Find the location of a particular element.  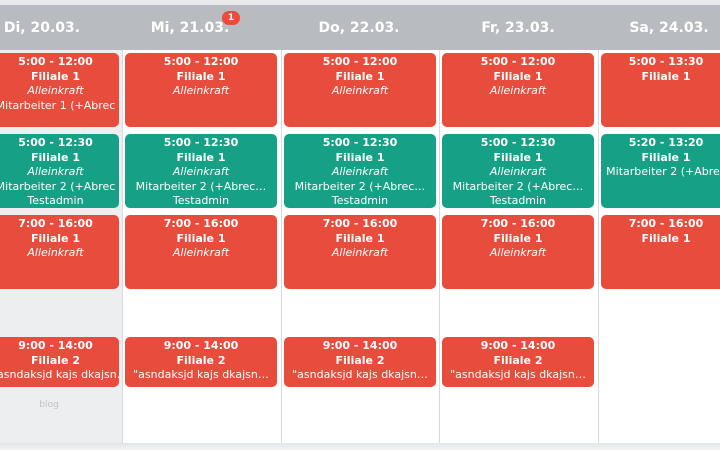

shift-employee: Mitarbeiter 1 (+Abrec is located at coordinates (58, 105).